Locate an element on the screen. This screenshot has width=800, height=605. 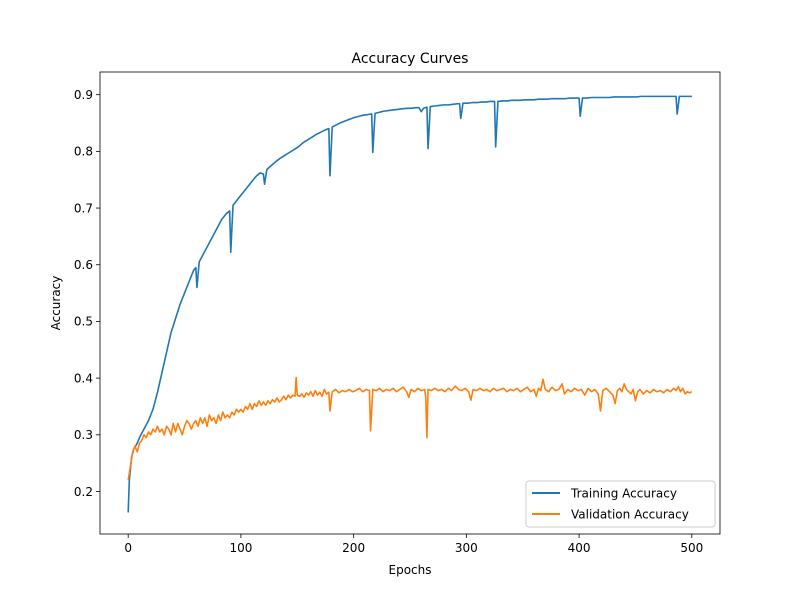
legend: Training Accuracy Validation Accuracy is located at coordinates (620, 504).